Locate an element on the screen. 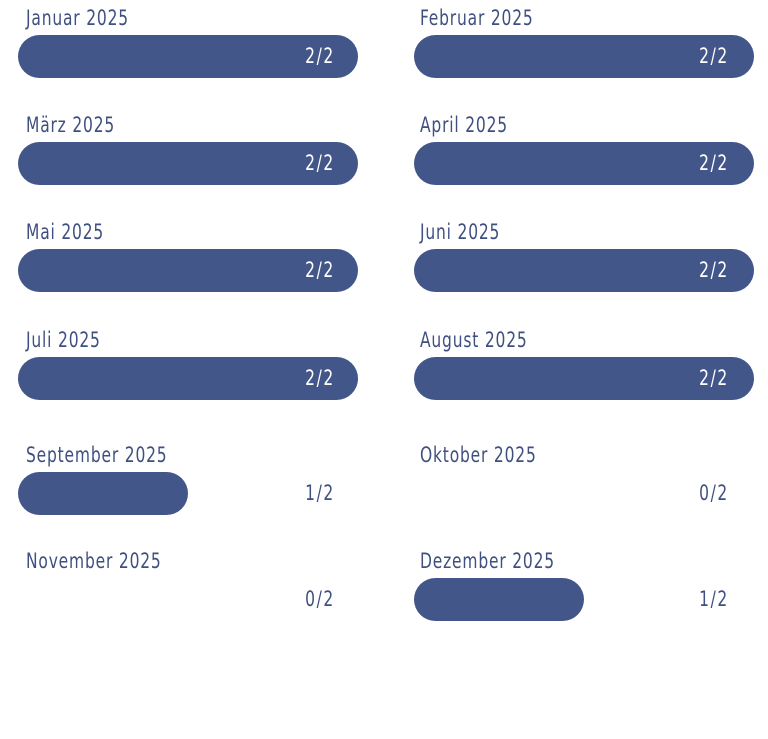  month-label: Februar 2025 is located at coordinates (477, 18).